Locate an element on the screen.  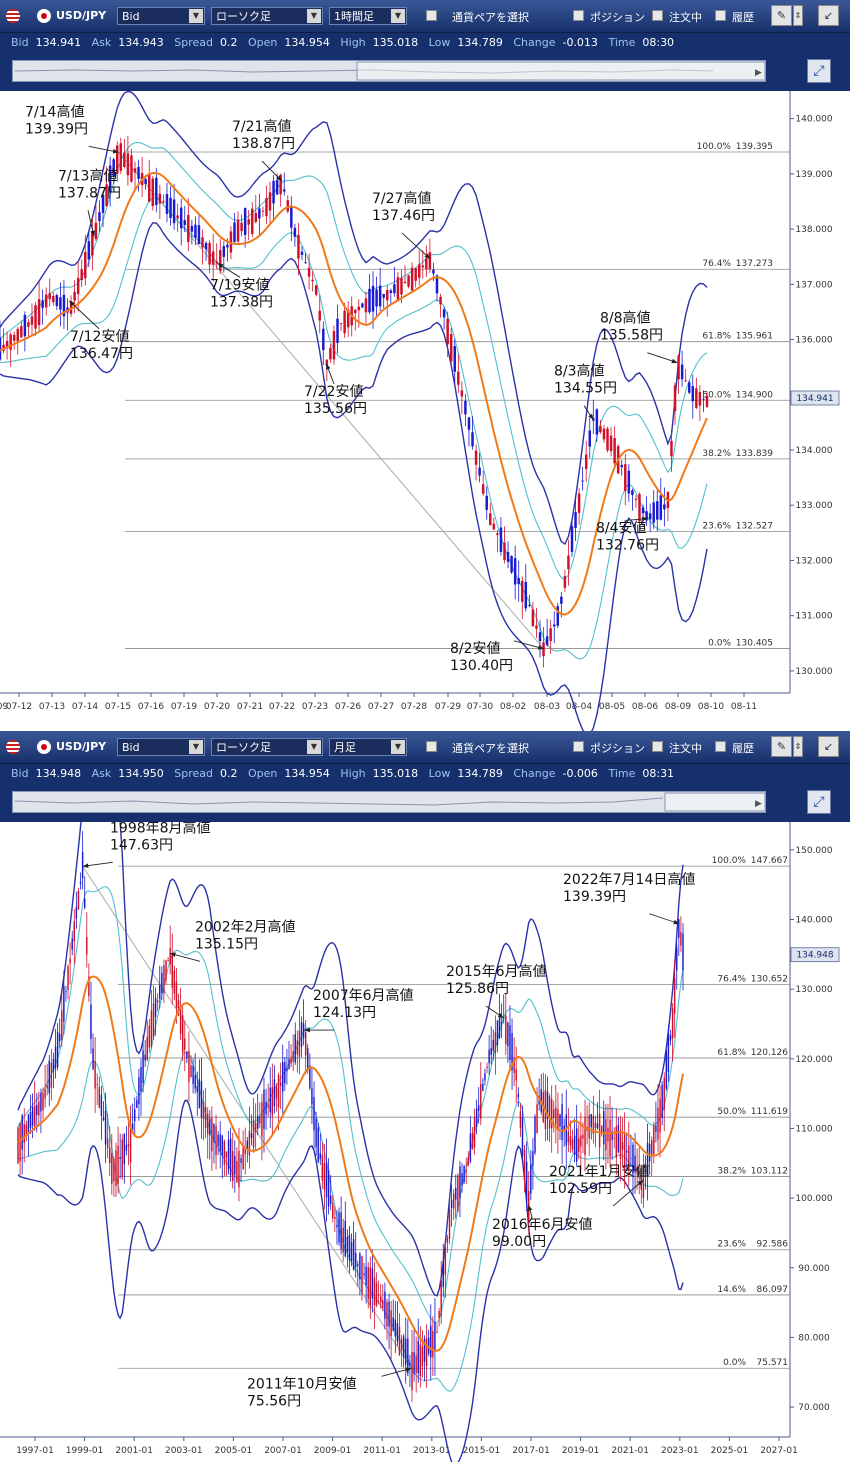
y-tick-label: 136.000 is located at coordinates (813, 341).